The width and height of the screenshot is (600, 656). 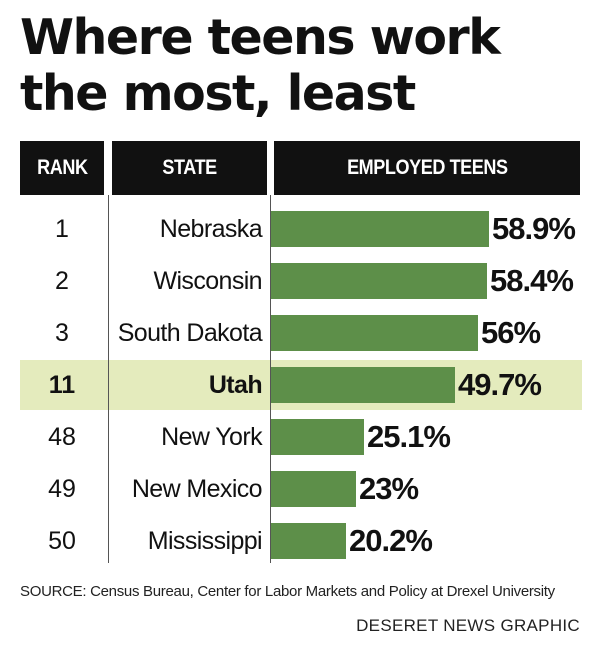 I want to click on bar-south-dakota, so click(x=374, y=333).